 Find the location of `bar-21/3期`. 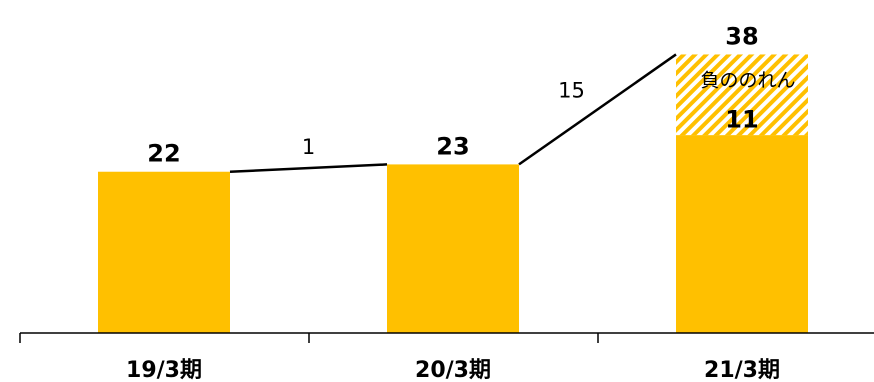

bar-21/3期 is located at coordinates (742, 234).